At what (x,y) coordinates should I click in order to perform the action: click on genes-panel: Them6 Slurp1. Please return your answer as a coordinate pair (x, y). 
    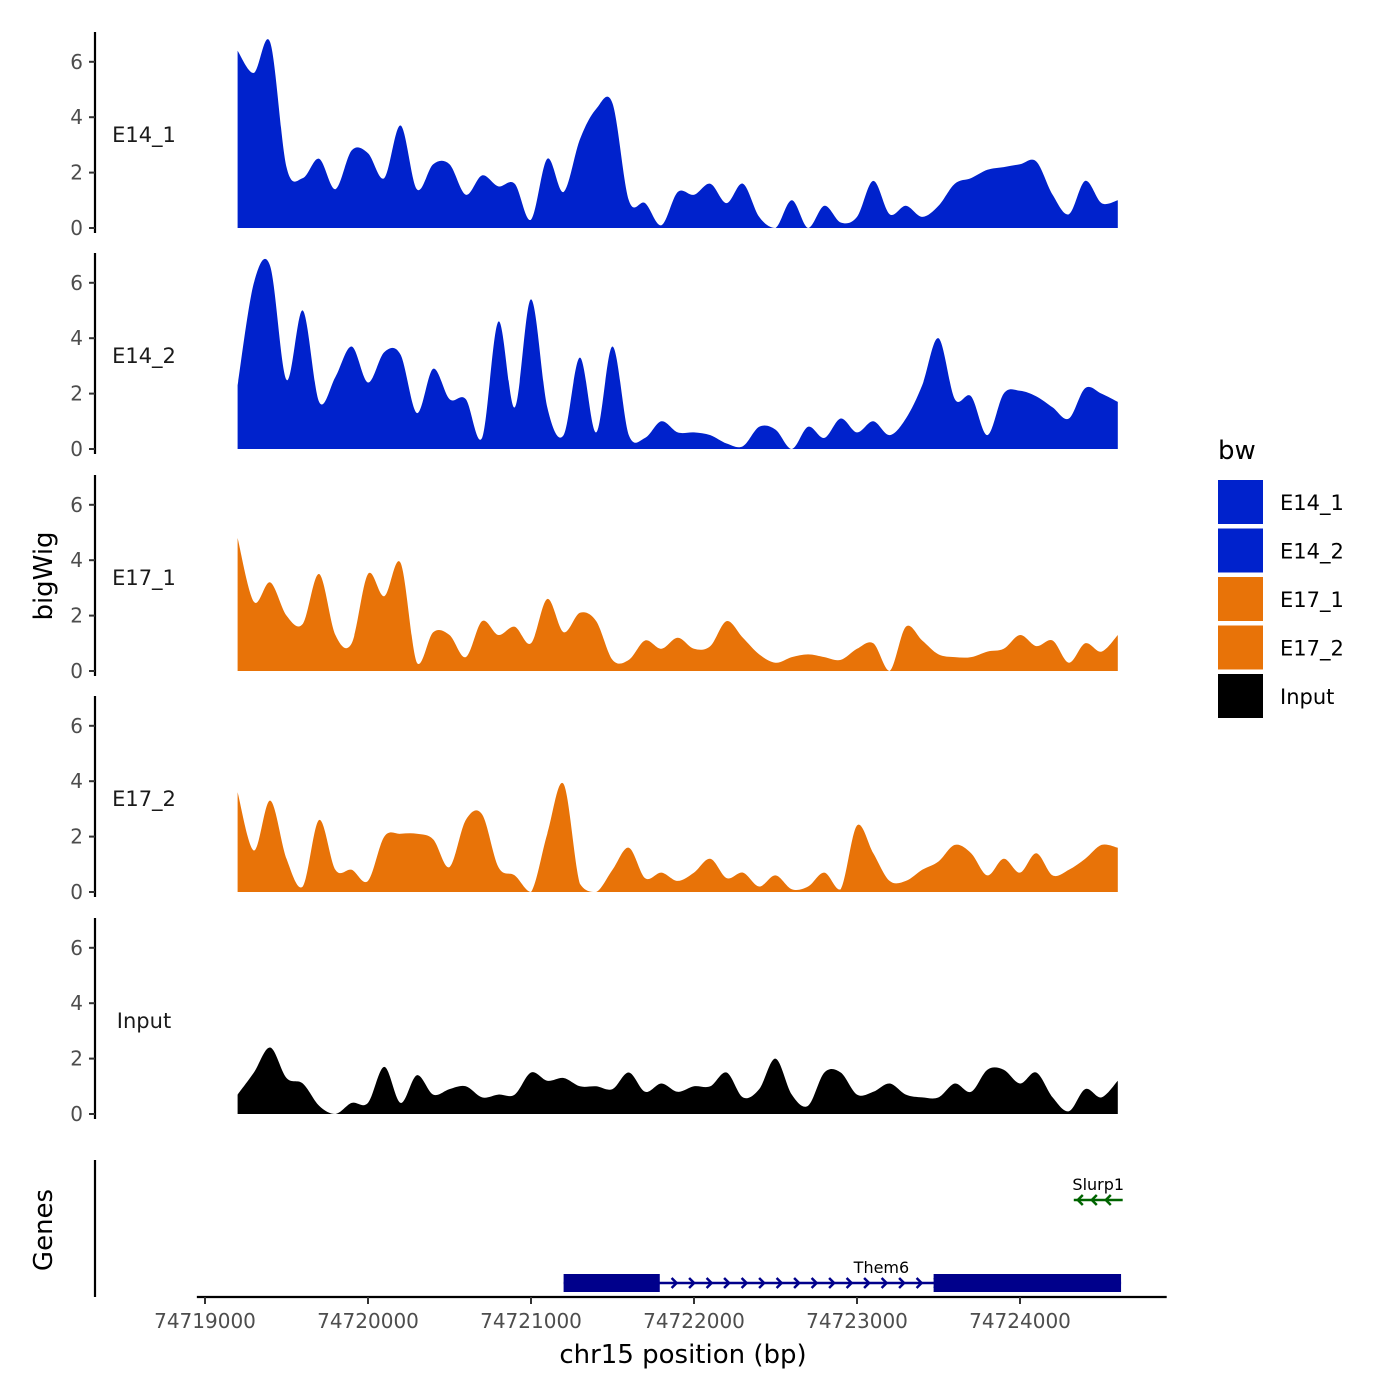
    Looking at the image, I should click on (608, 1228).